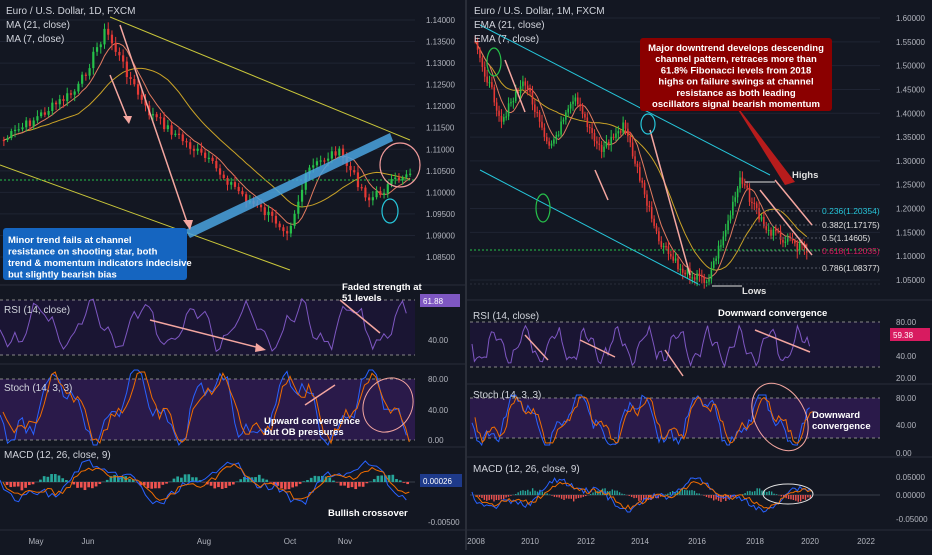 The height and width of the screenshot is (555, 932). I want to click on fib-label: 0.382(1.17175), so click(851, 225).